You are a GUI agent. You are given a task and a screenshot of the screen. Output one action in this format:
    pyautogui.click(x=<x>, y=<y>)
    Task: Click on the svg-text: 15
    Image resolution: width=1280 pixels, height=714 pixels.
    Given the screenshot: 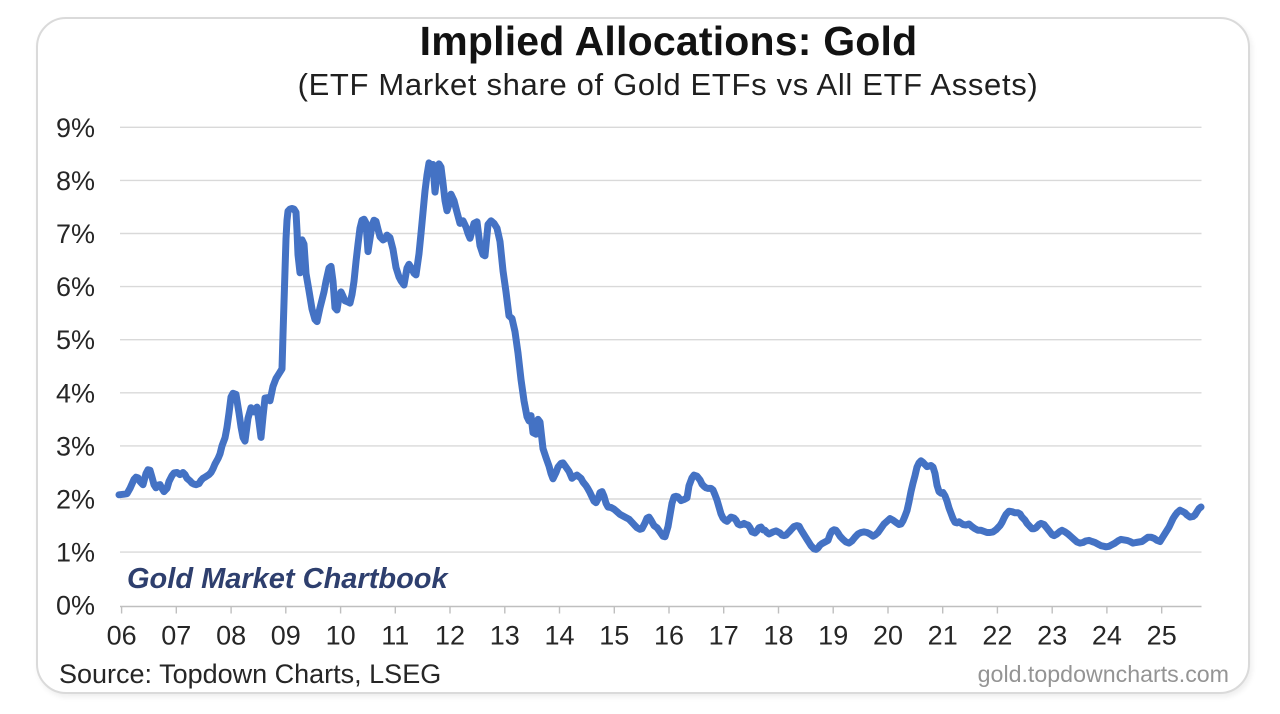 What is the action you would take?
    pyautogui.click(x=614, y=636)
    